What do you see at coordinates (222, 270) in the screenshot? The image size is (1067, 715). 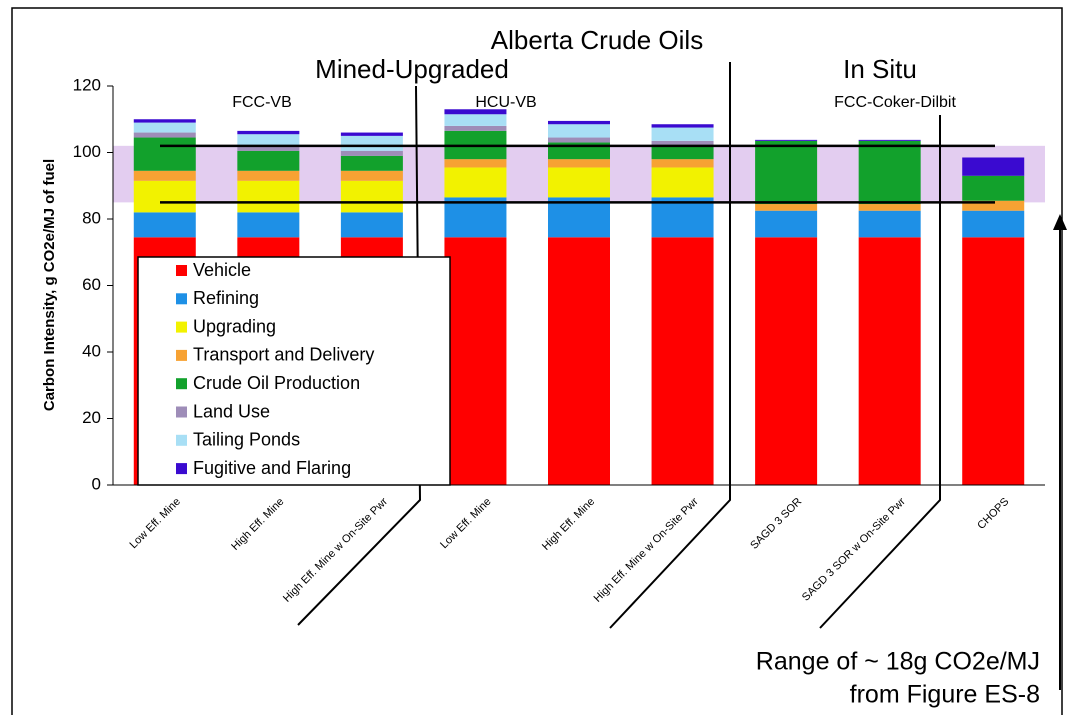 I see `legend-label: Vehicle` at bounding box center [222, 270].